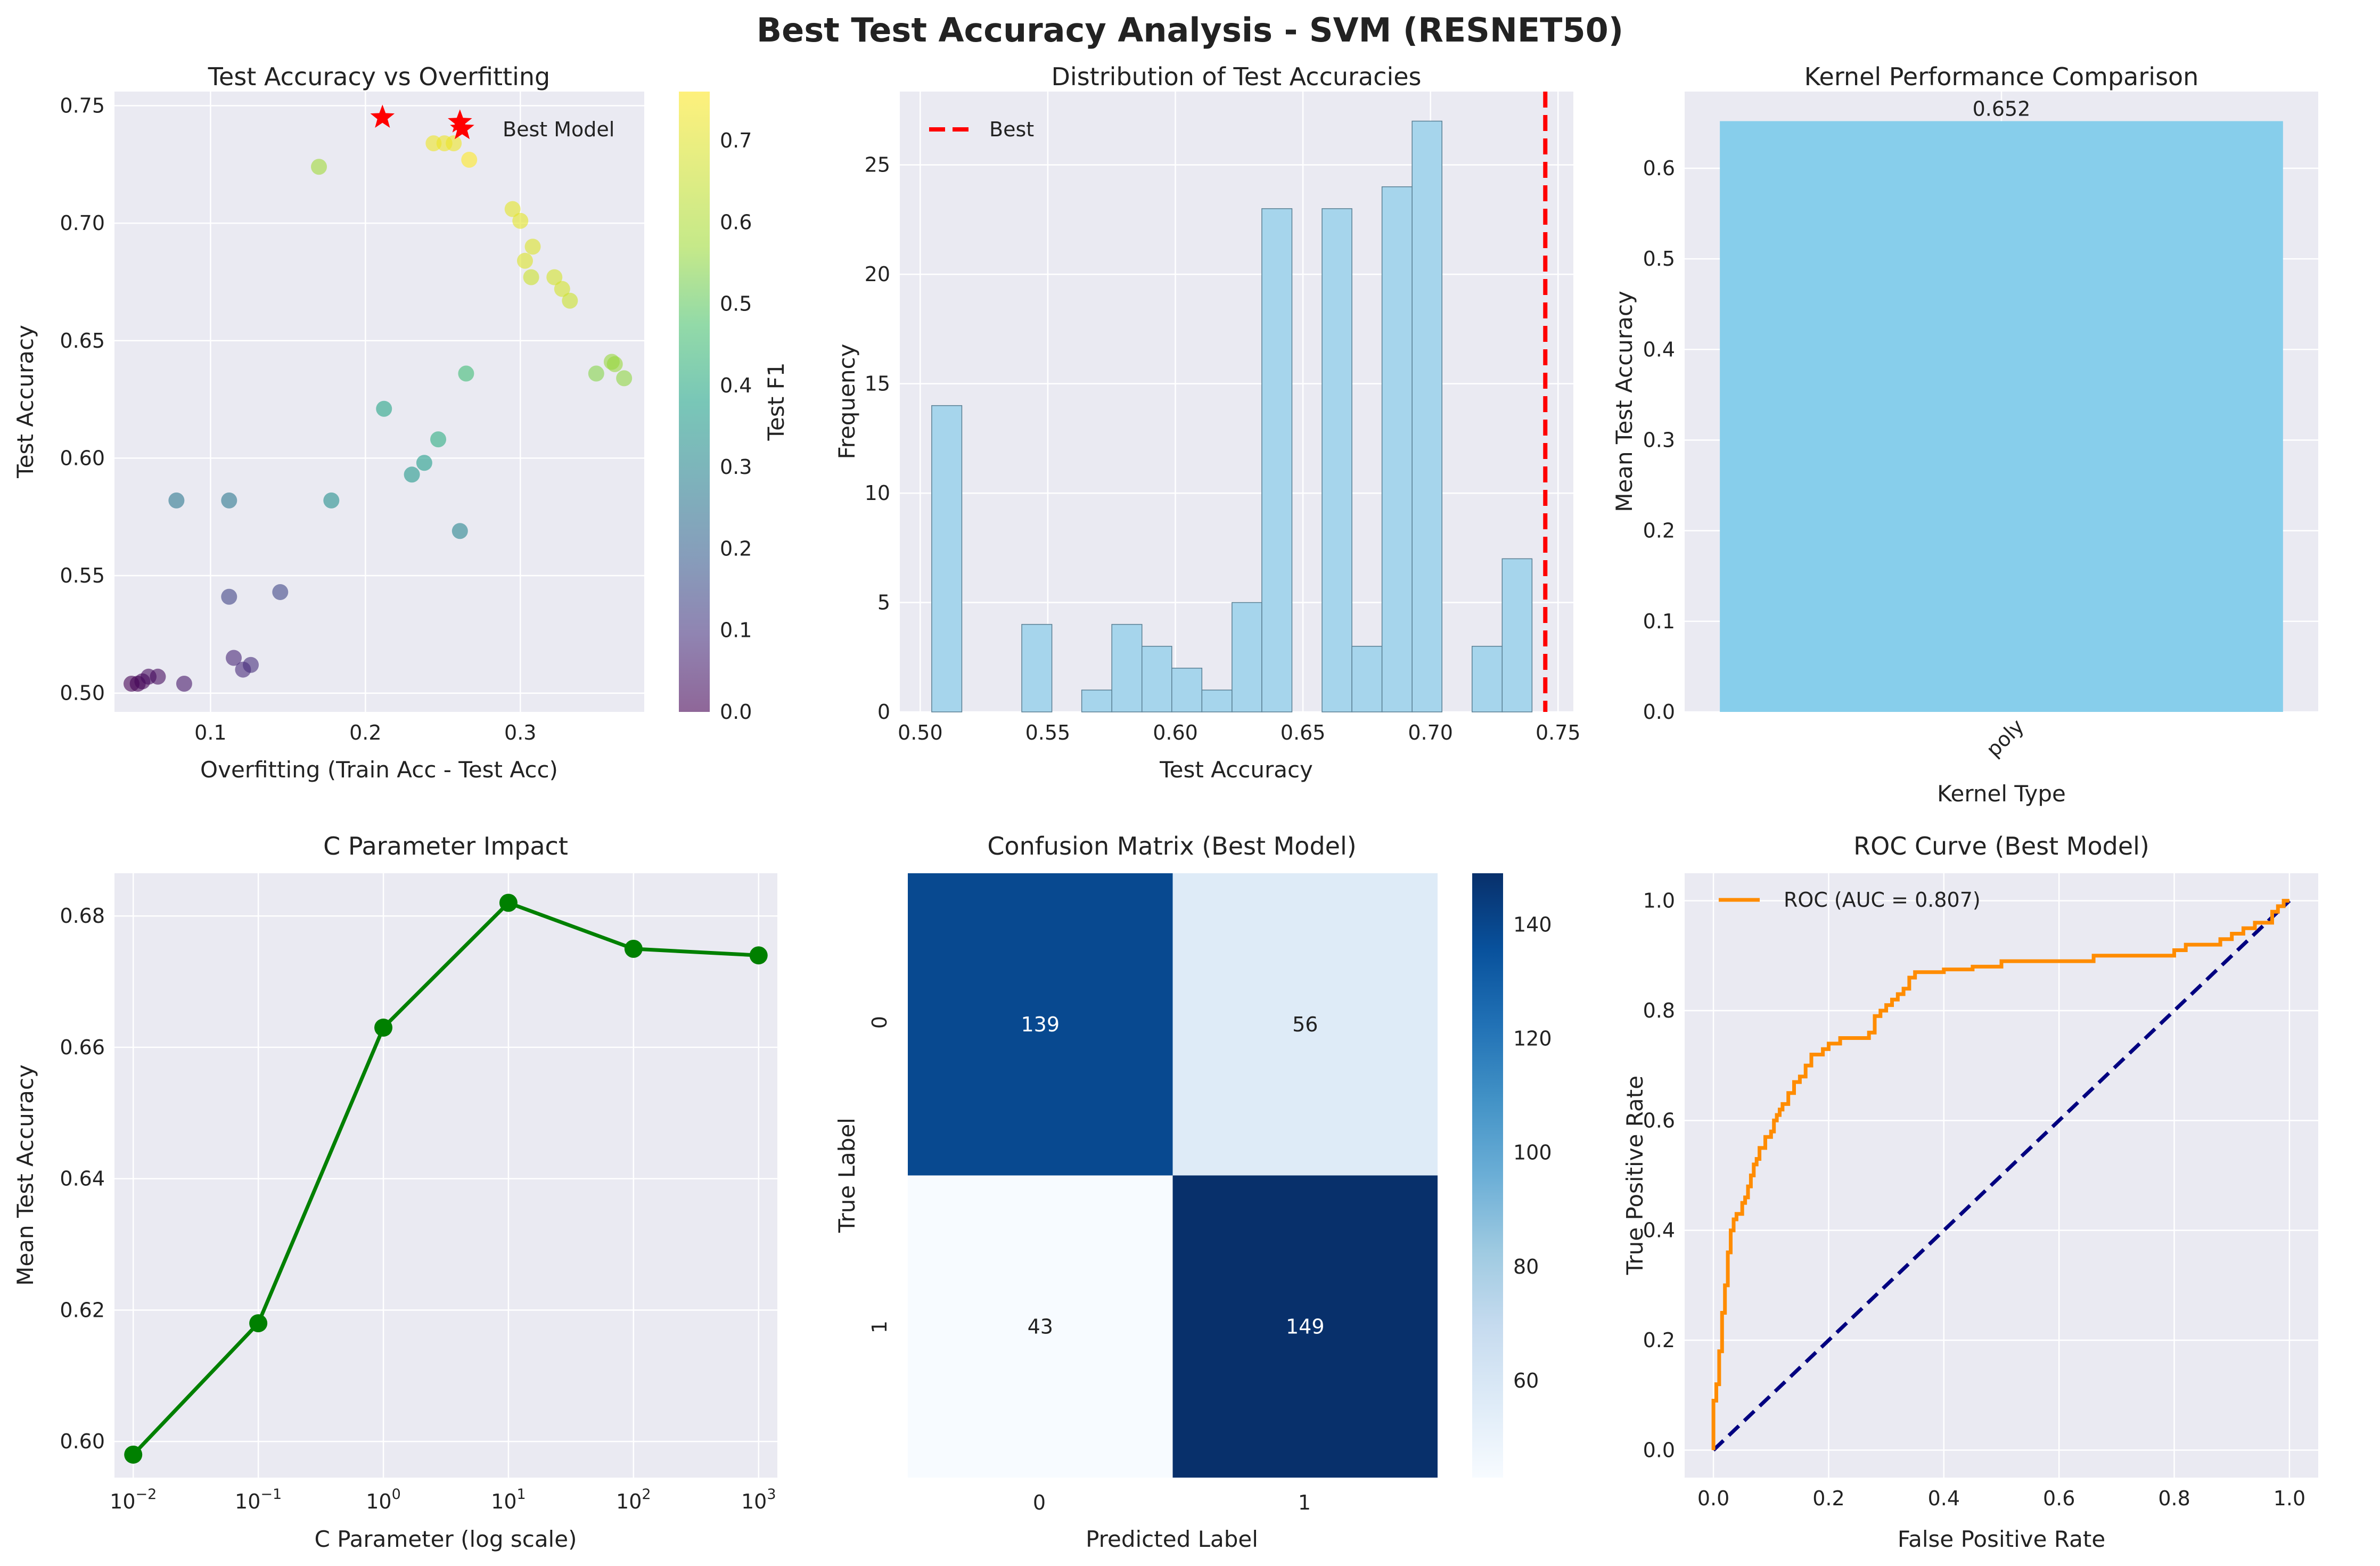 The height and width of the screenshot is (1566, 2380). Describe the element at coordinates (1240, 732) in the screenshot. I see `histogram-x-ticks: 0.50 0.55 0.60 0.65 0.70 0.75` at that location.